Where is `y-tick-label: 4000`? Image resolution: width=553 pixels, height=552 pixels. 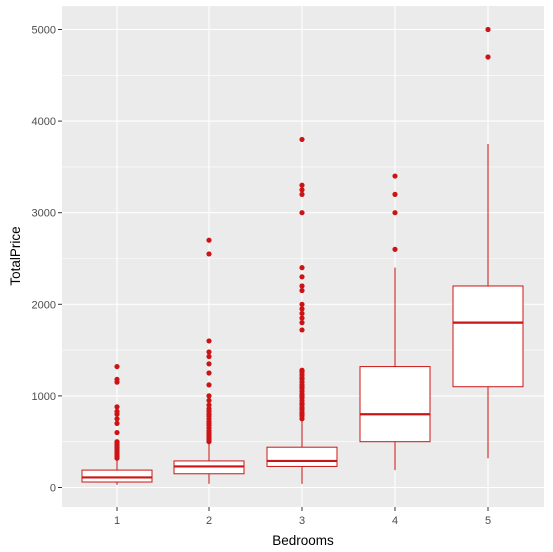
y-tick-label: 4000 is located at coordinates (44, 122).